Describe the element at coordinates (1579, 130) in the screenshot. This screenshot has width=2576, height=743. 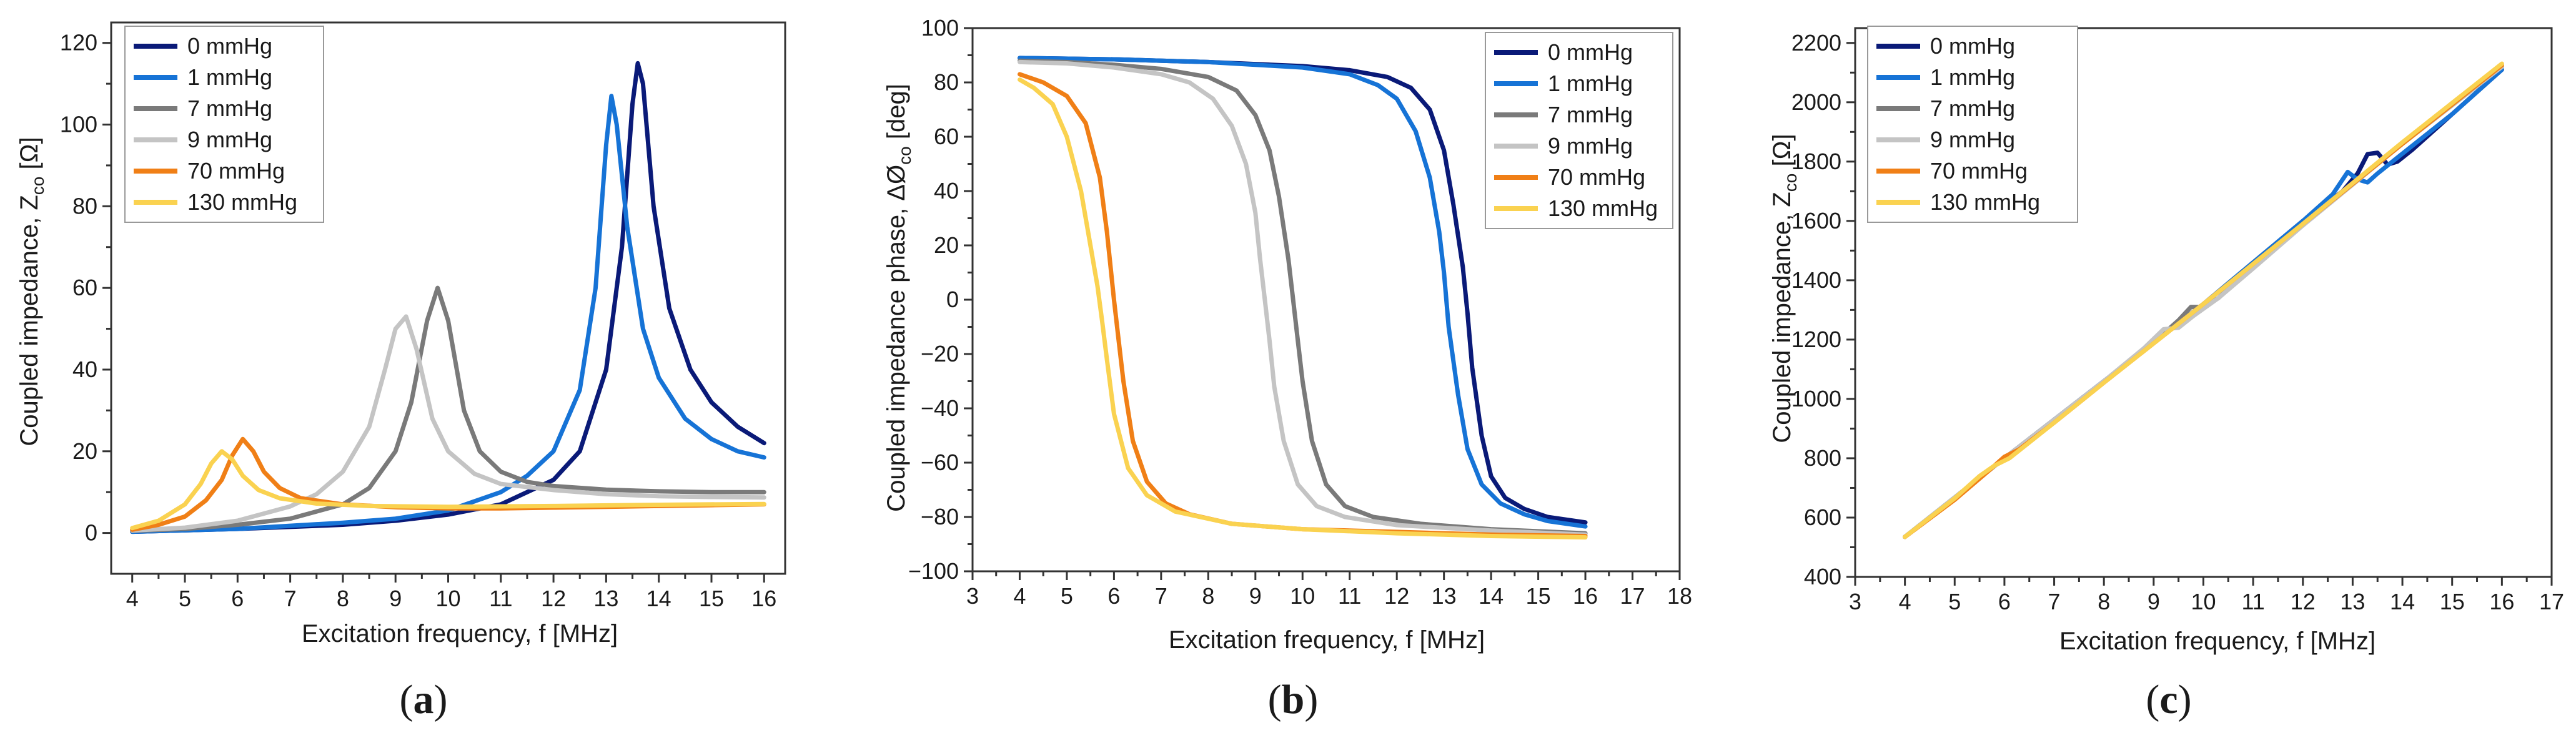
I see `panel-b-legend` at that location.